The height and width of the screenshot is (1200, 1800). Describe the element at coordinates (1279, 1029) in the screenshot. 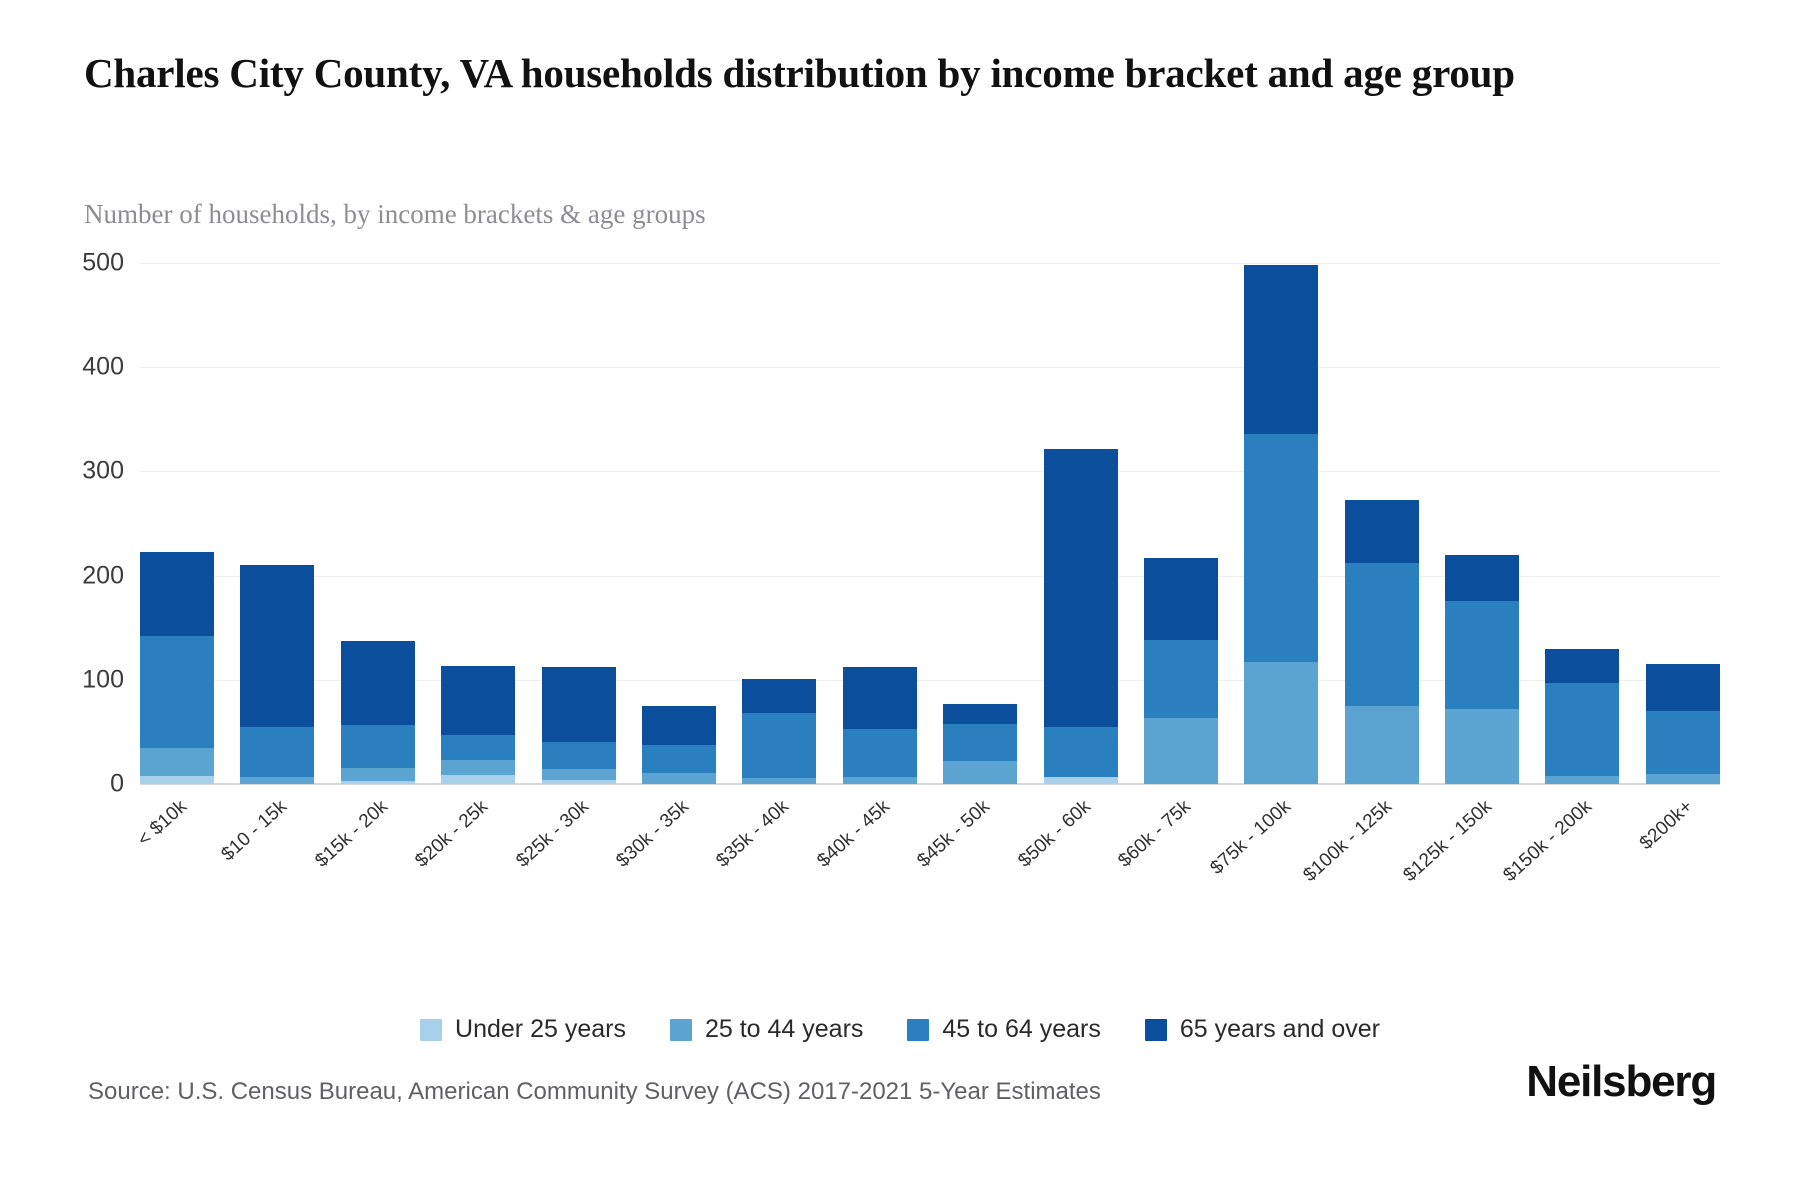

I see `legend-label: 65 years and over` at that location.